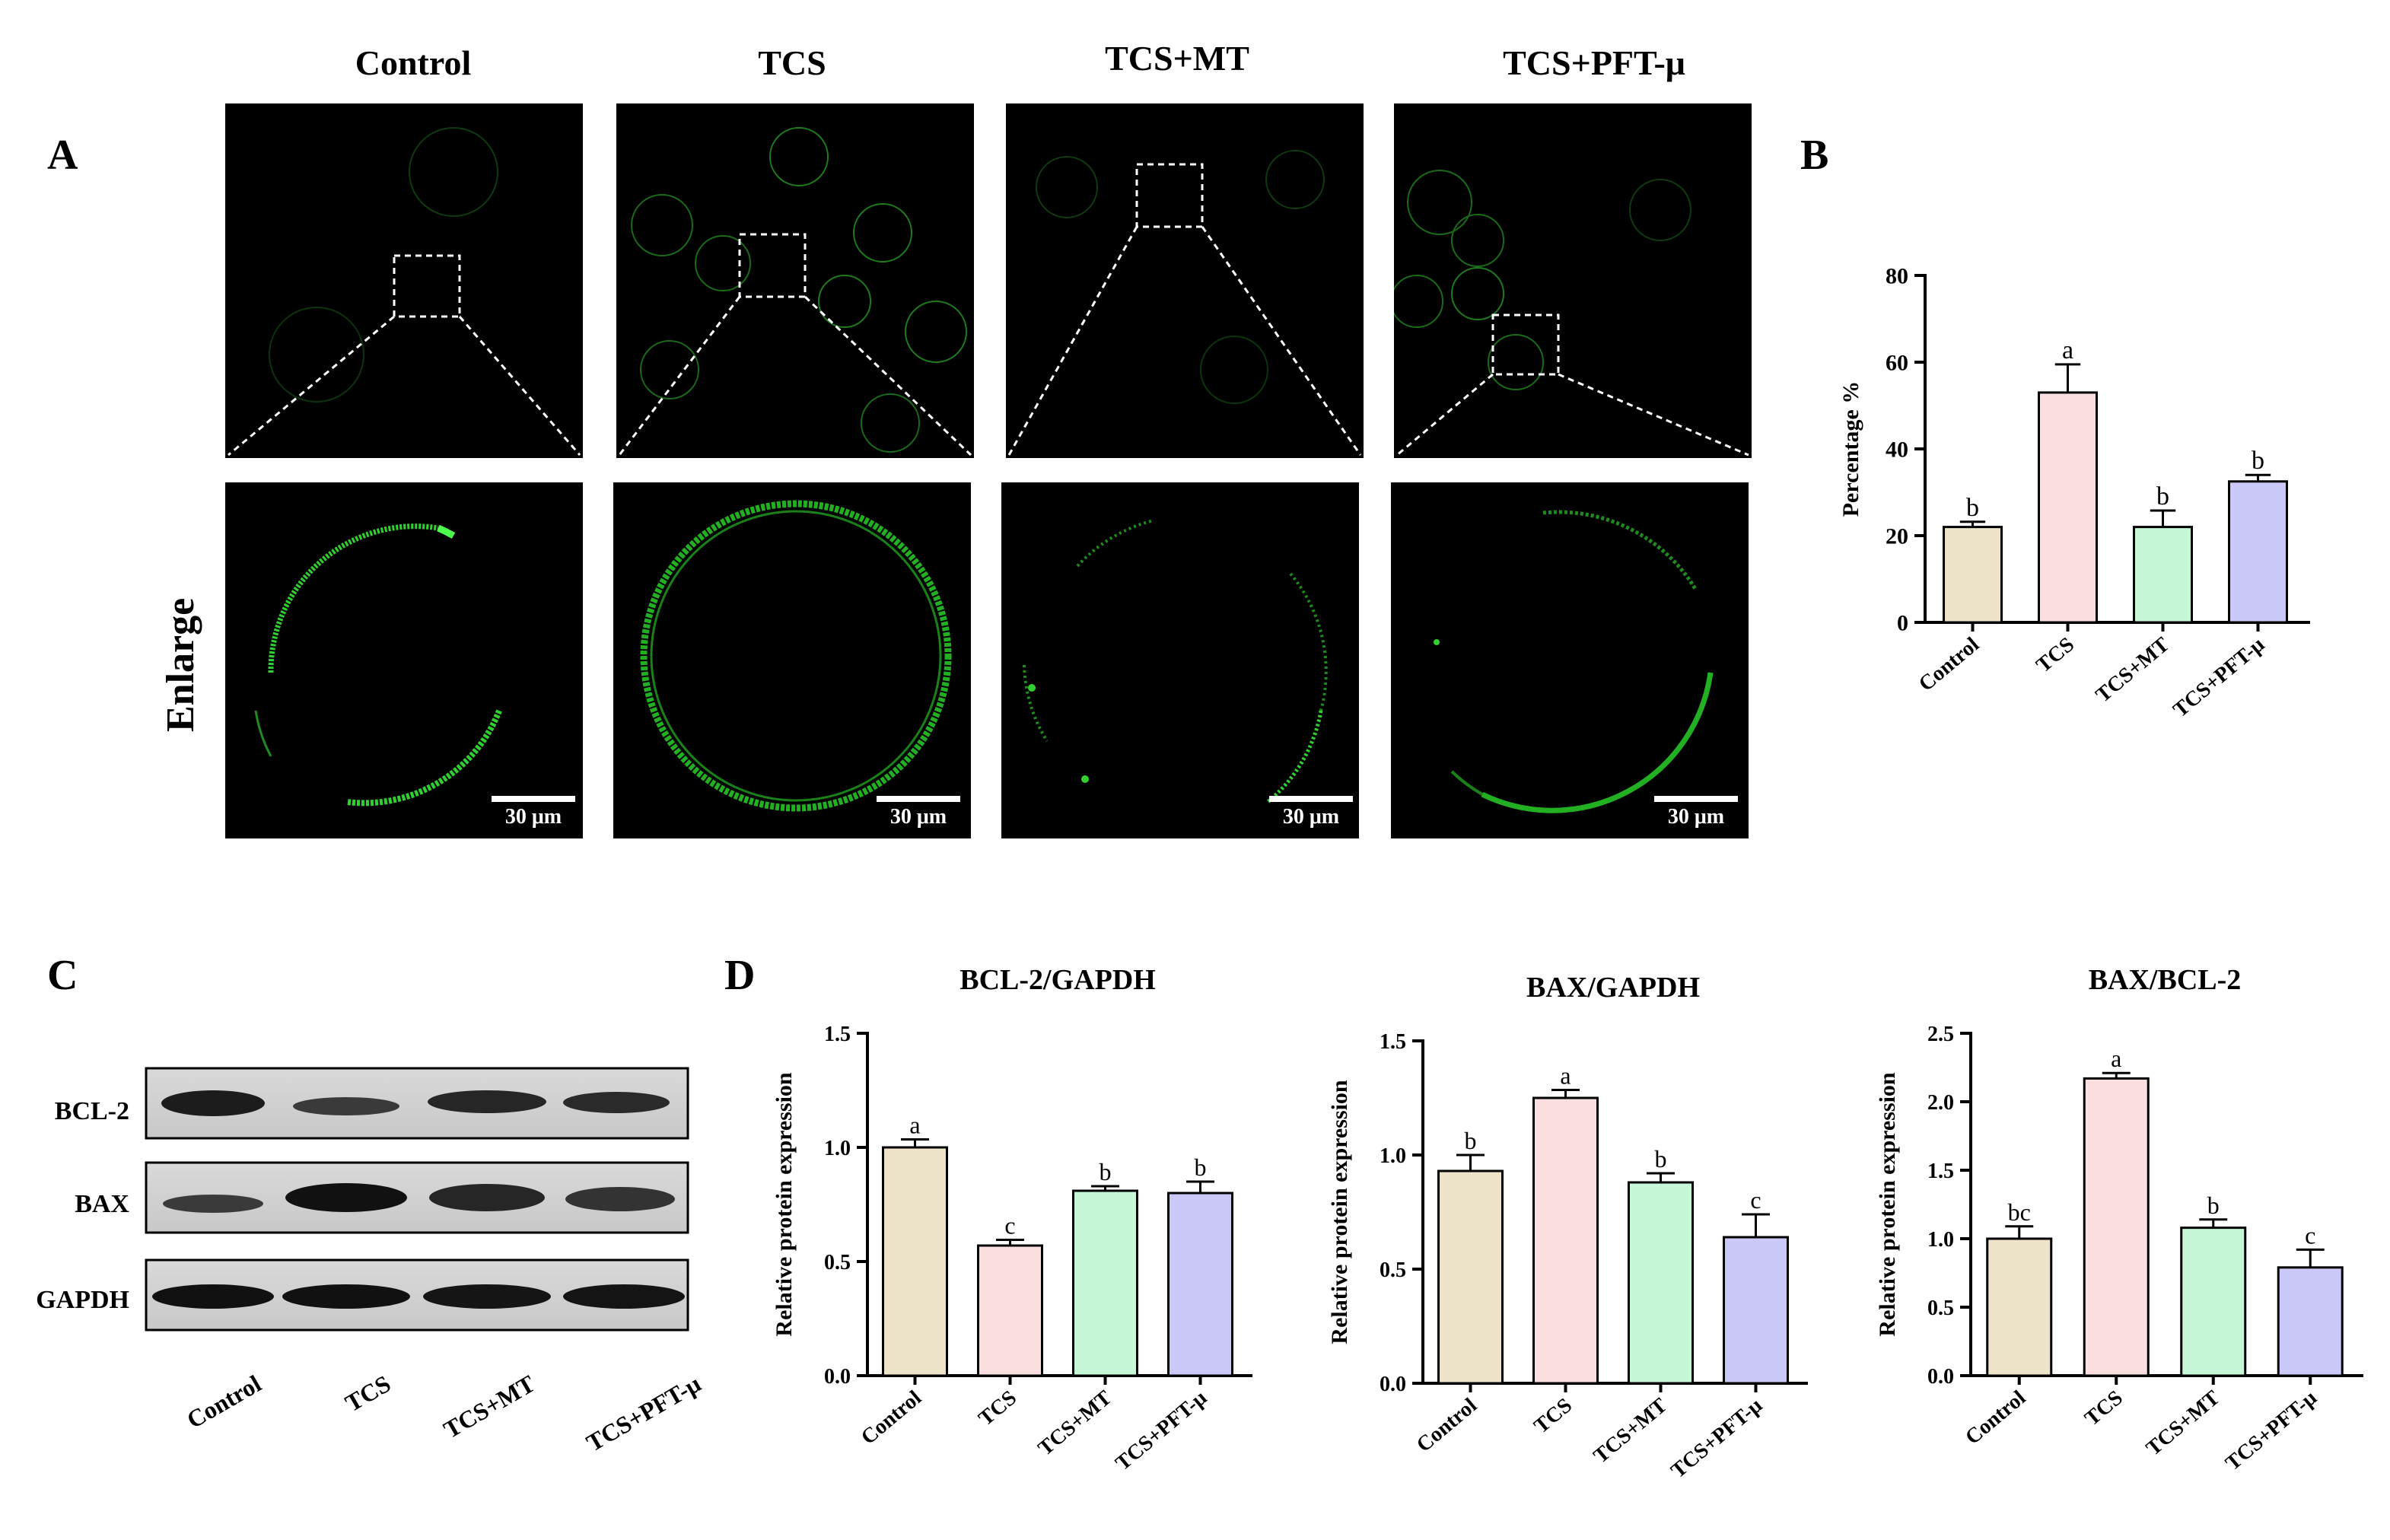  What do you see at coordinates (367, 1394) in the screenshot?
I see `blot-lane-tcs: TCS` at bounding box center [367, 1394].